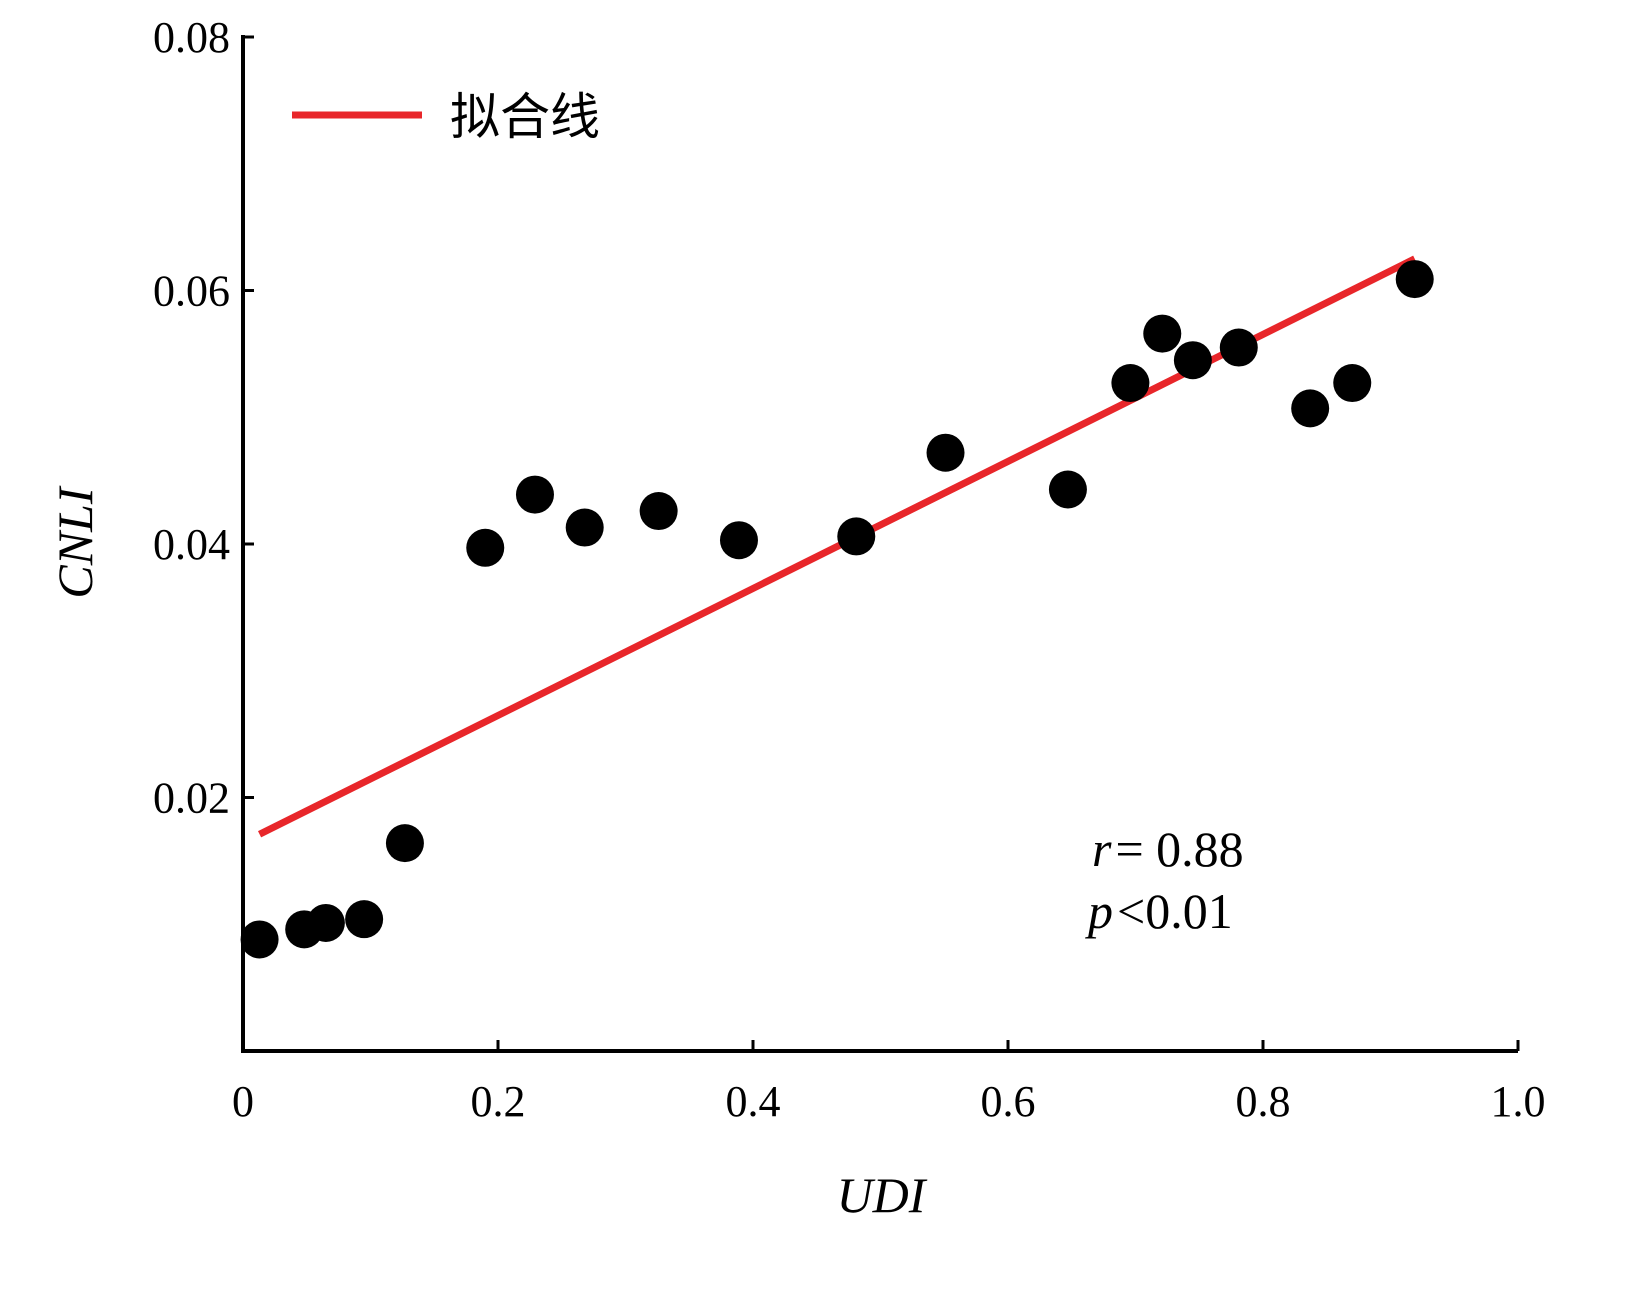 The height and width of the screenshot is (1294, 1626). I want to click on legend: 拟合线, so click(446, 117).